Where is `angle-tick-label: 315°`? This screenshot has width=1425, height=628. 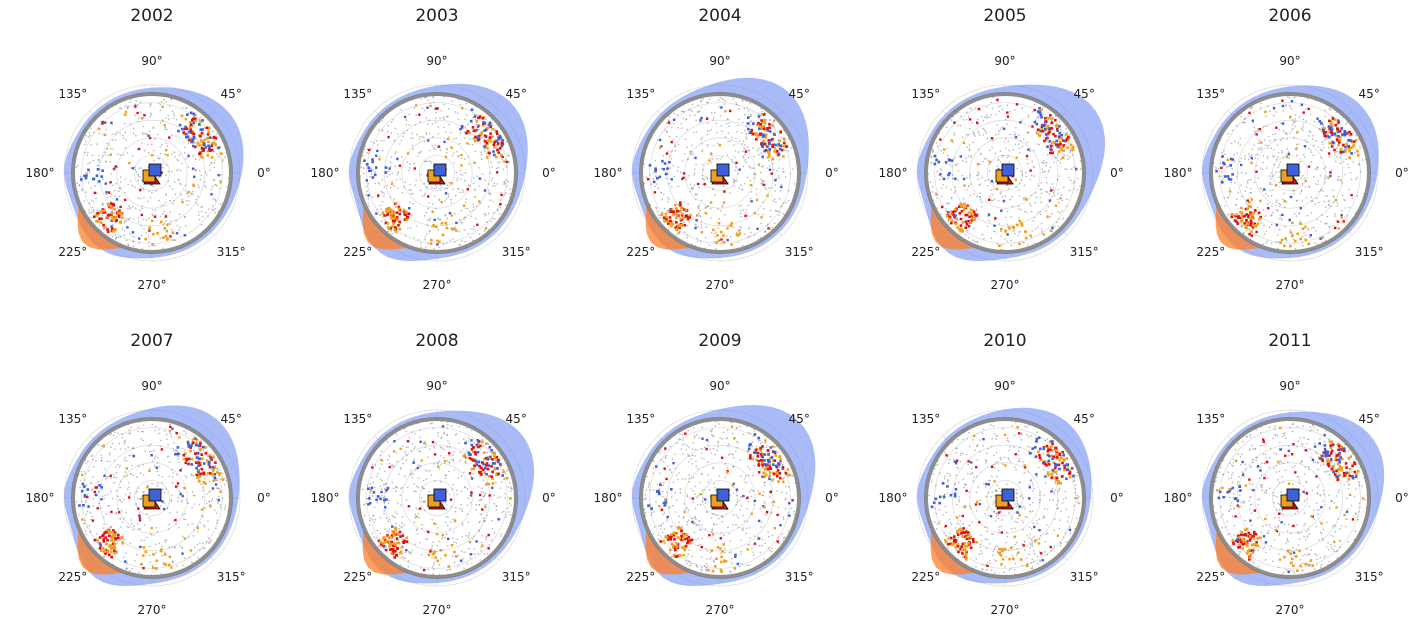
angle-tick-label: 315° is located at coordinates (1084, 252).